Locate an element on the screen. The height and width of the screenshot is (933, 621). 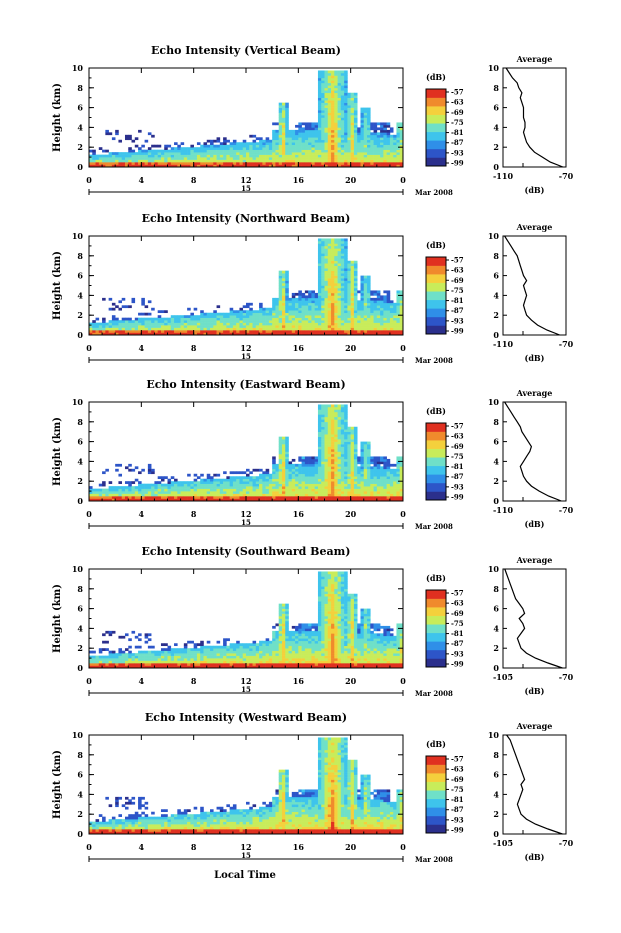
colorbar-tick-label: -63 is located at coordinates (457, 102).